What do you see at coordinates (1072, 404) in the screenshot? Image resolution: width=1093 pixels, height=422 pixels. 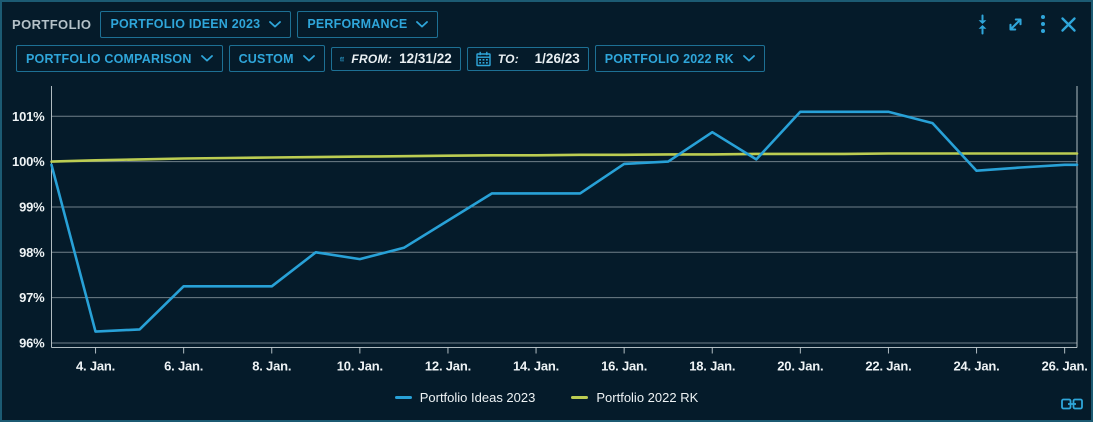 I see `link-icon` at bounding box center [1072, 404].